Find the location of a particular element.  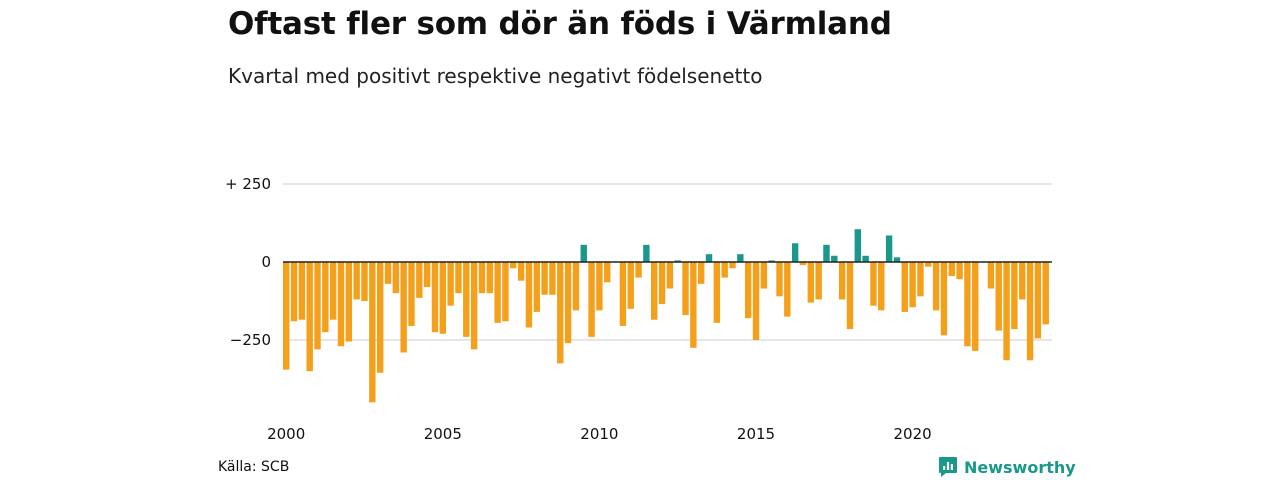

x-tick-label: 2015 is located at coordinates (756, 434).